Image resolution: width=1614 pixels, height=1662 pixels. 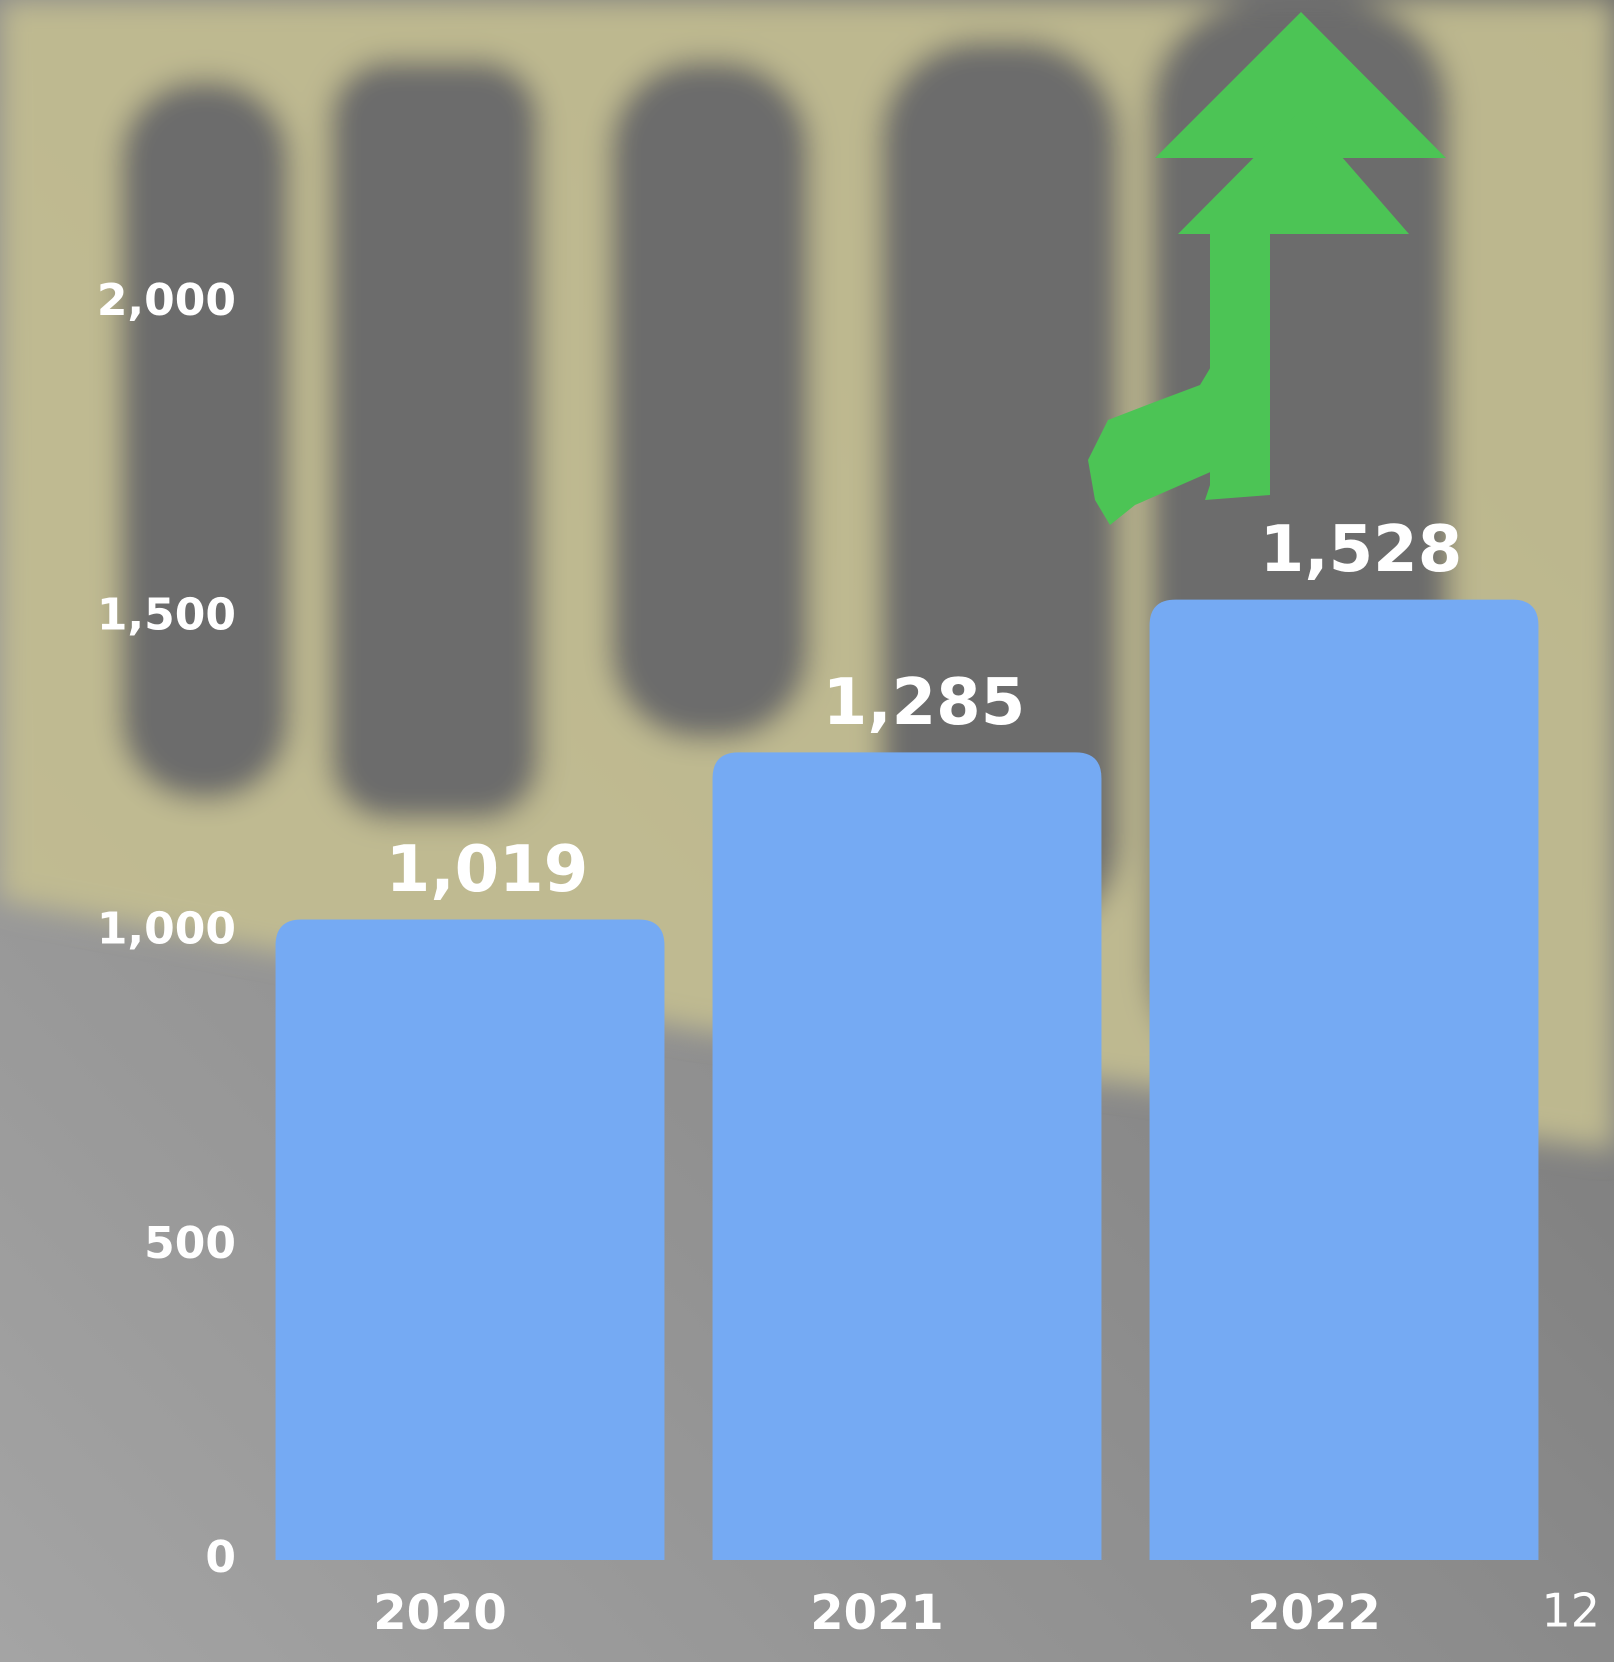 What do you see at coordinates (487, 870) in the screenshot?
I see `value-label: 1,019` at bounding box center [487, 870].